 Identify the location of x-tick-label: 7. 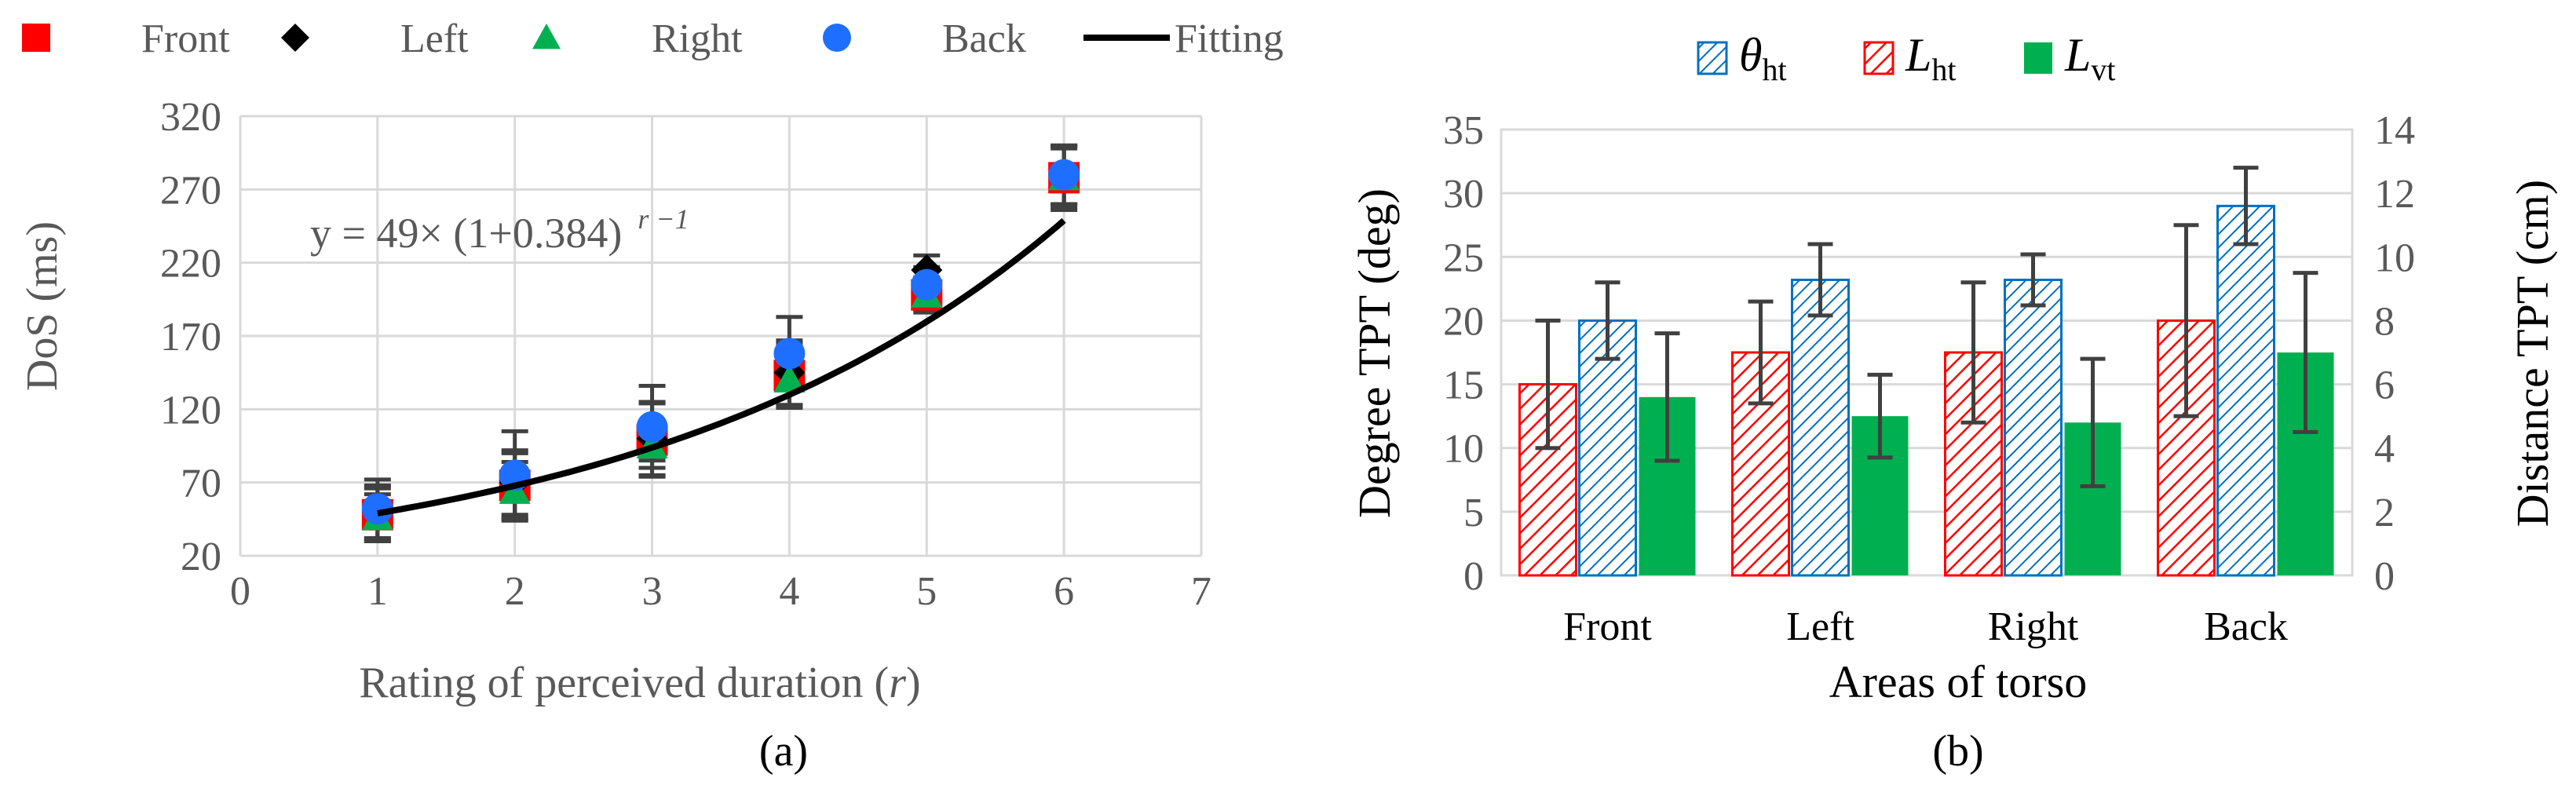
(1201, 591).